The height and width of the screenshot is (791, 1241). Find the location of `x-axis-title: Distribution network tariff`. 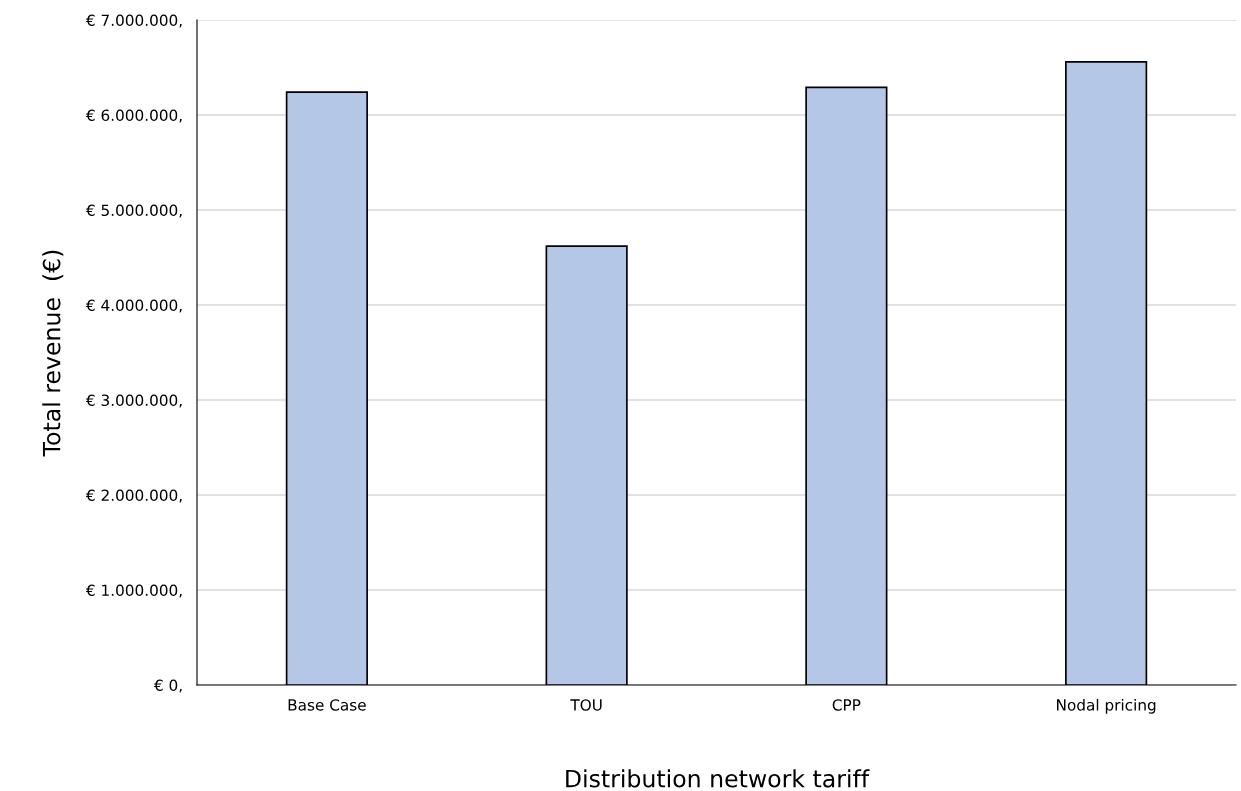

x-axis-title: Distribution network tariff is located at coordinates (718, 778).